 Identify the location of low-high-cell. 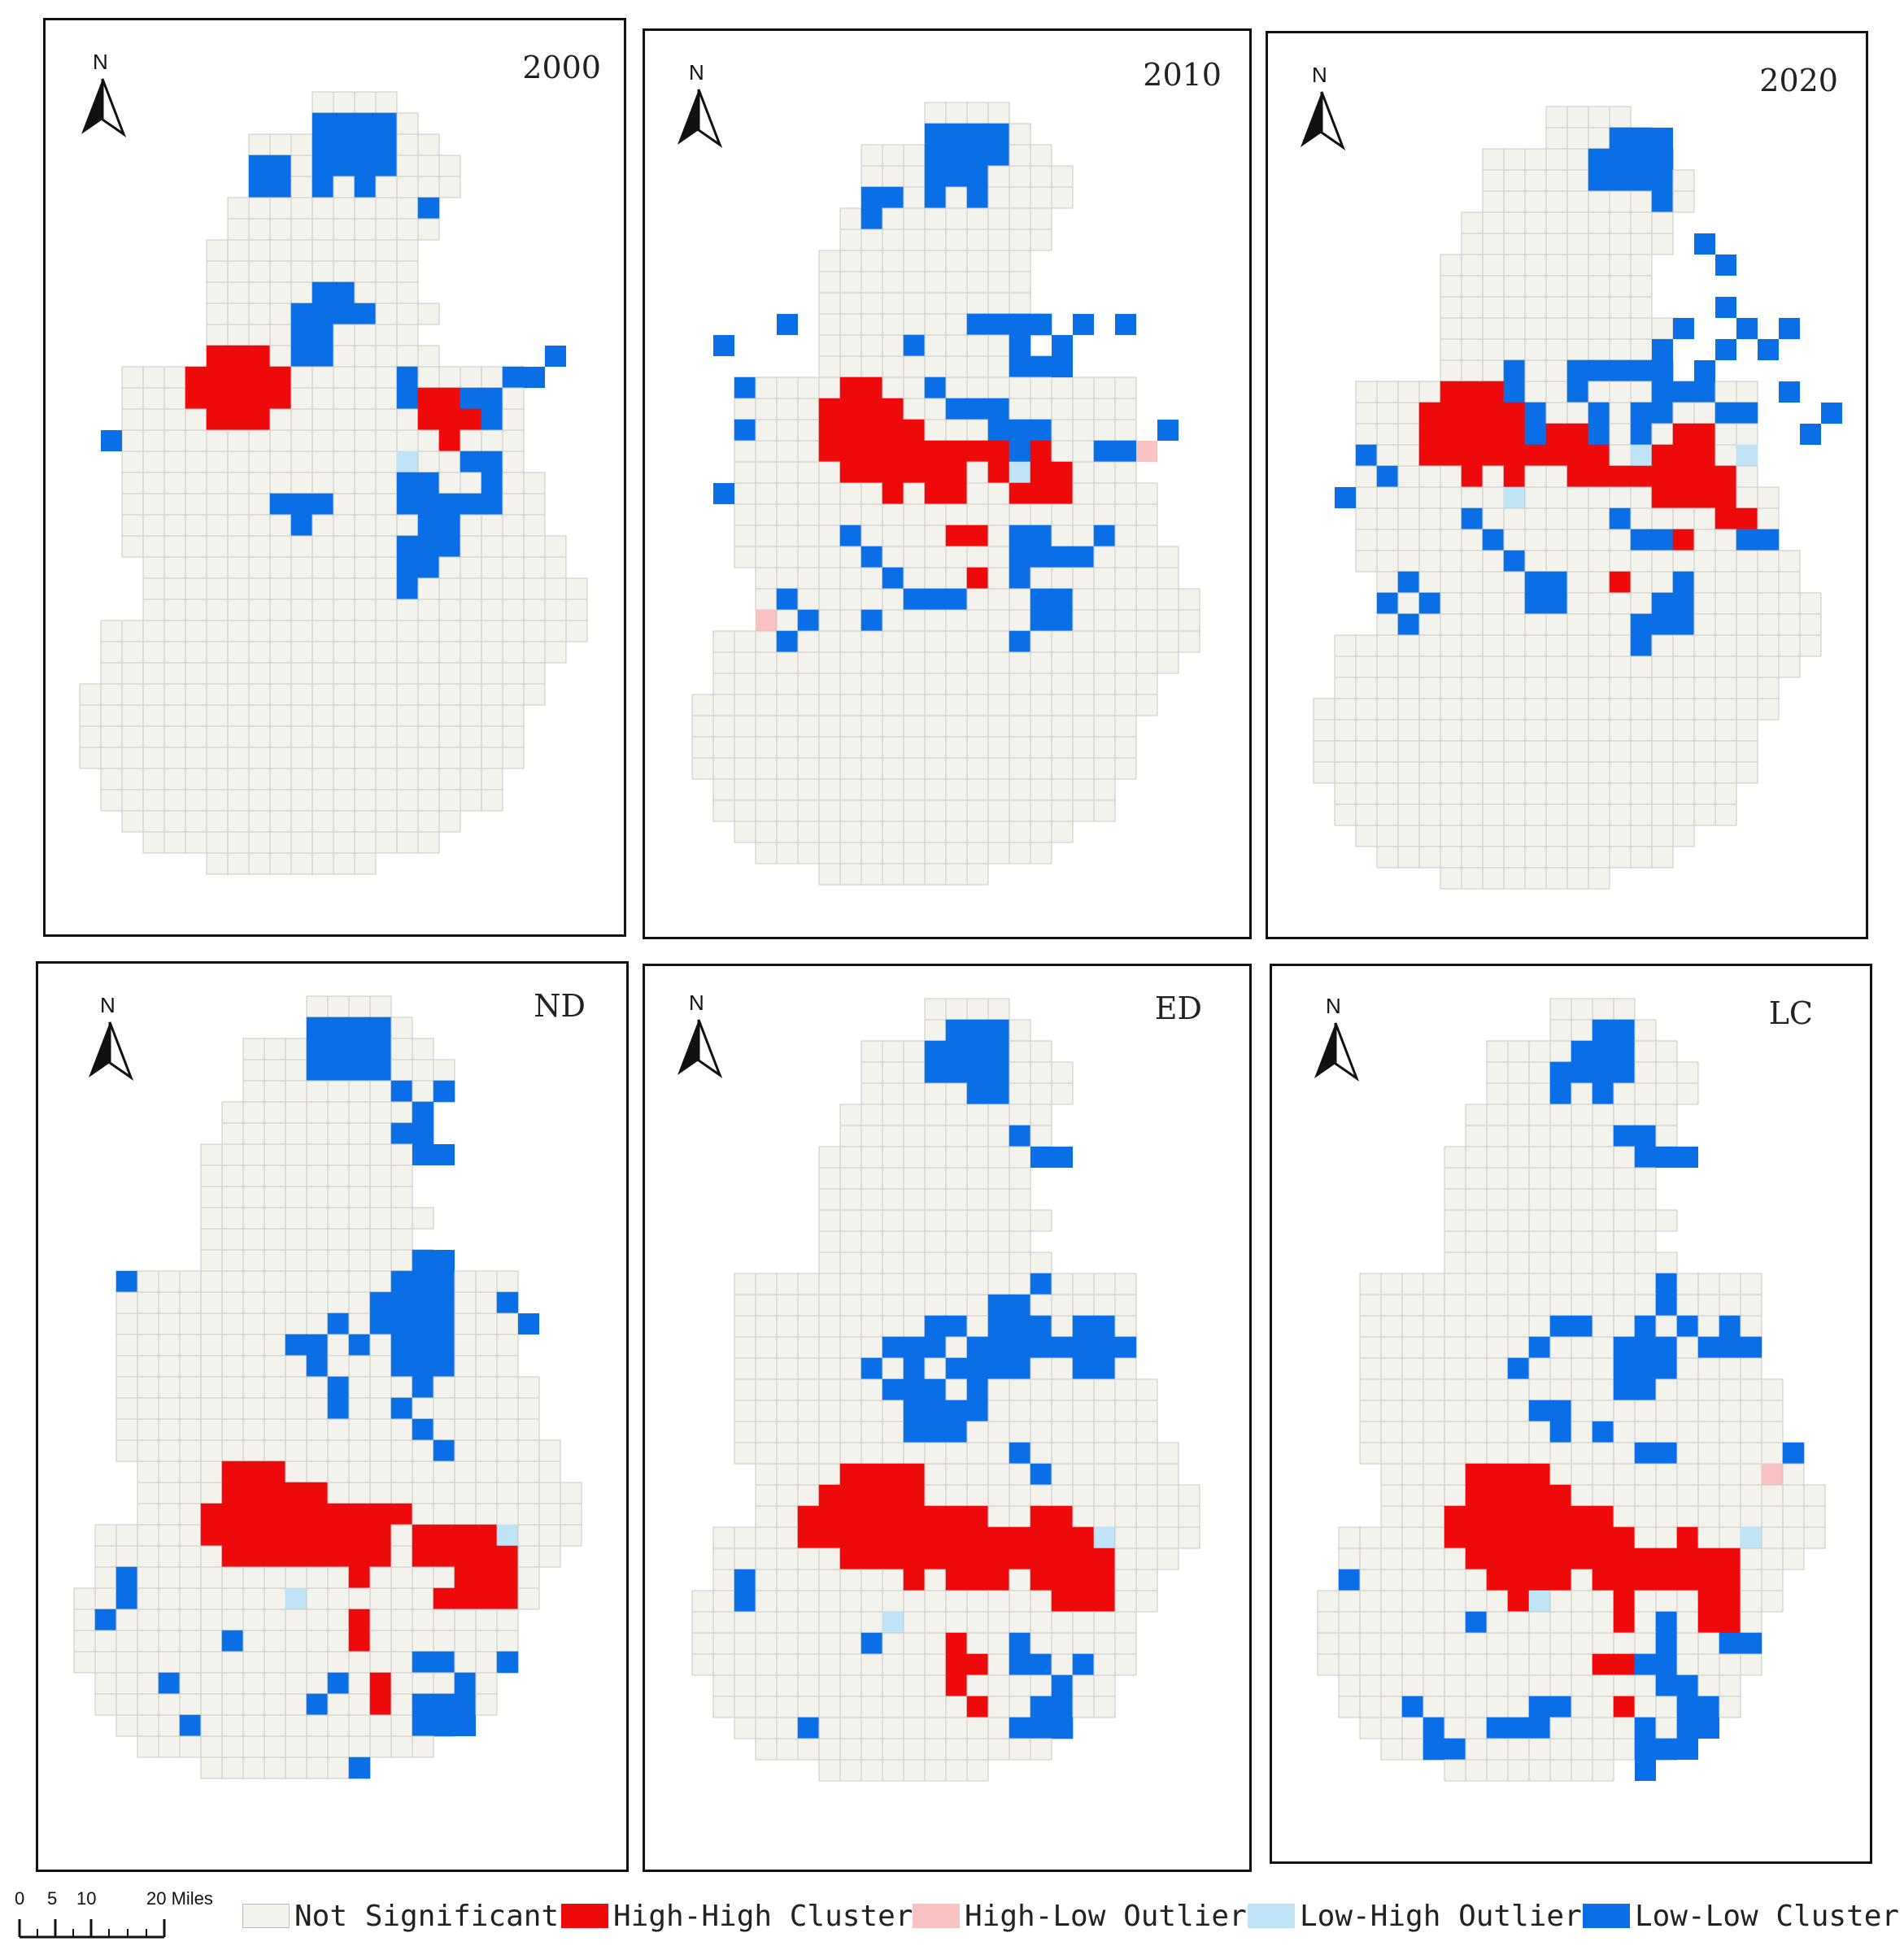
(407, 462).